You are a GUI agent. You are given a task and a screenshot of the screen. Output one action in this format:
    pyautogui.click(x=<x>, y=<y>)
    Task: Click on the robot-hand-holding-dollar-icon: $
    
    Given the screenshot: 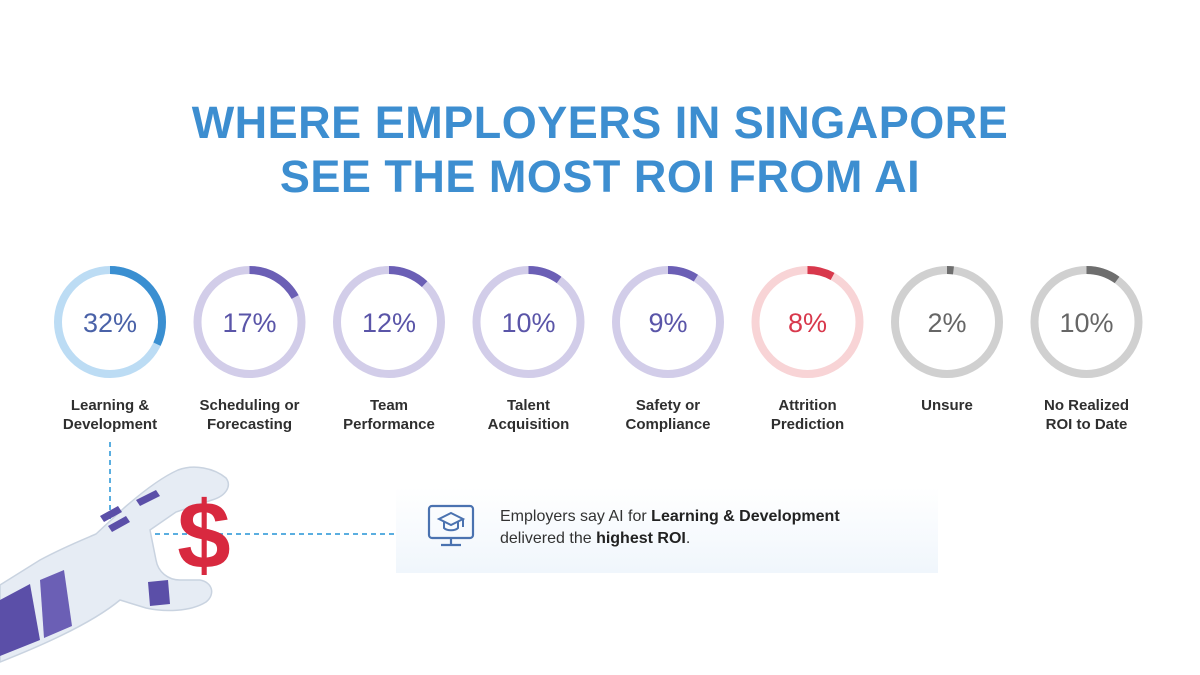 What is the action you would take?
    pyautogui.click(x=198, y=552)
    